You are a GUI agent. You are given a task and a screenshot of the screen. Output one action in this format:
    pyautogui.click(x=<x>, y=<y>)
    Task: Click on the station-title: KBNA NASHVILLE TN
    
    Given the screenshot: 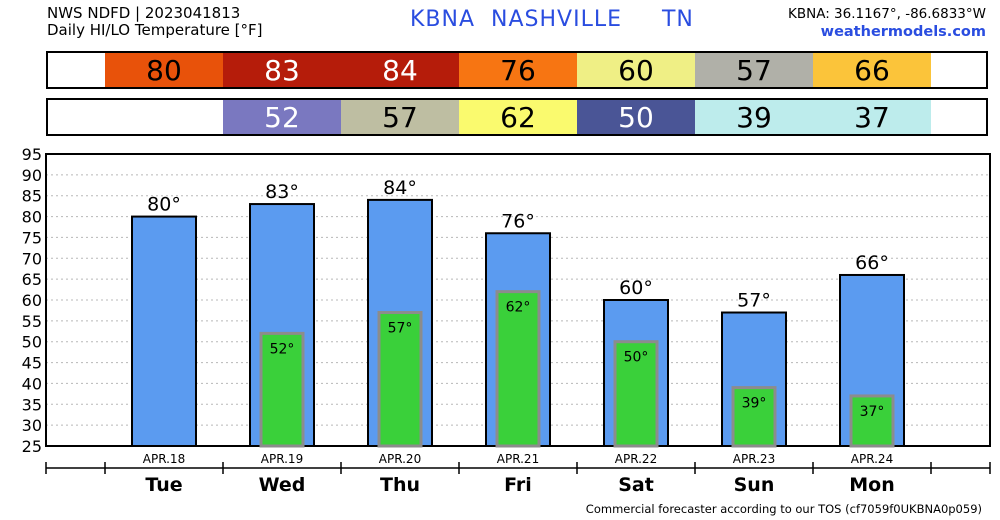 What is the action you would take?
    pyautogui.click(x=552, y=19)
    